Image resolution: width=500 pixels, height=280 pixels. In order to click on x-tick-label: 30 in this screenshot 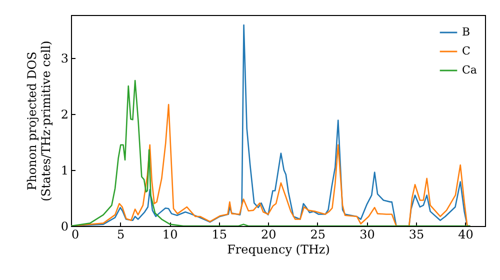, I will do `click(367, 235)`.